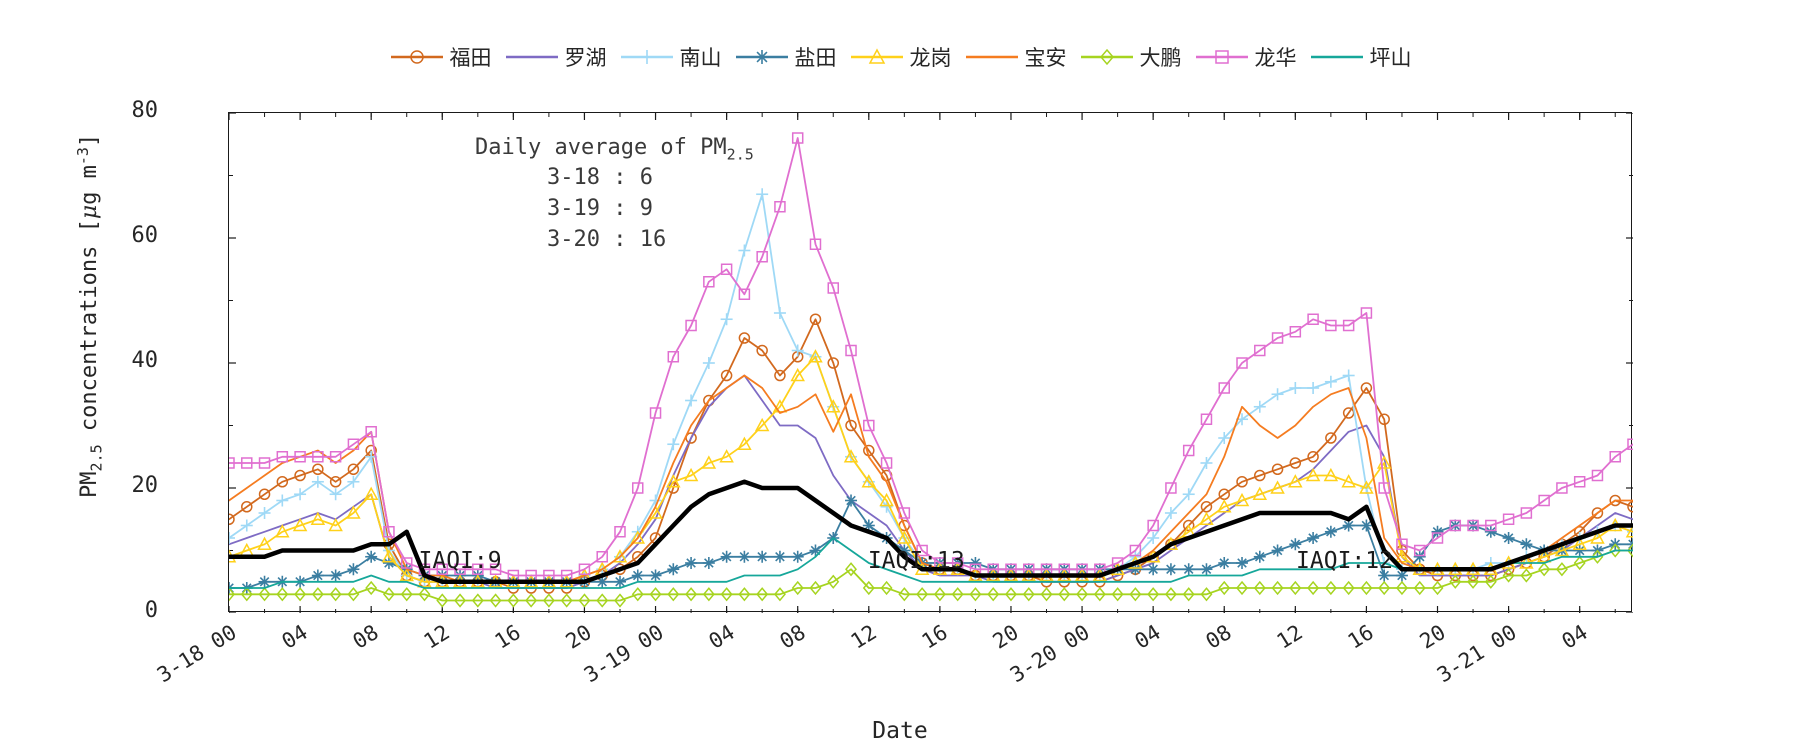  Describe the element at coordinates (762, 57) in the screenshot. I see `legend-swatch-asterisk-icon` at that location.